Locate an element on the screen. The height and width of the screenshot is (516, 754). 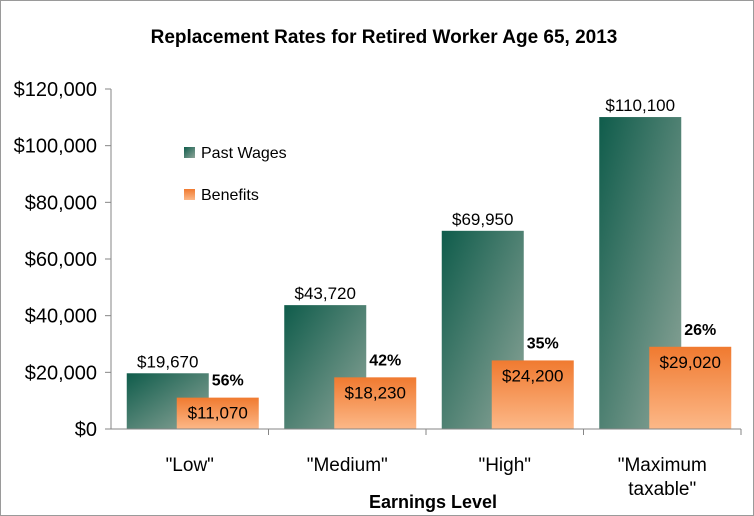
x-tick-label: "Medium" is located at coordinates (347, 465).